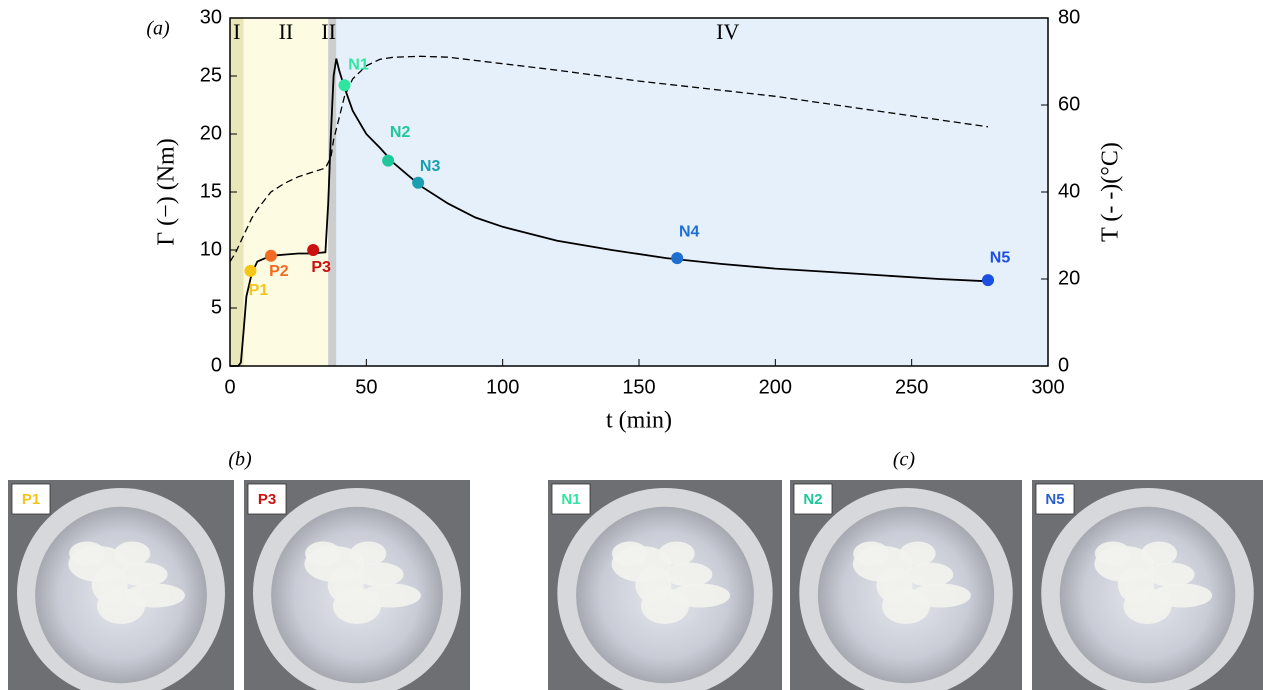  I want to click on region-label: II, so click(286, 31).